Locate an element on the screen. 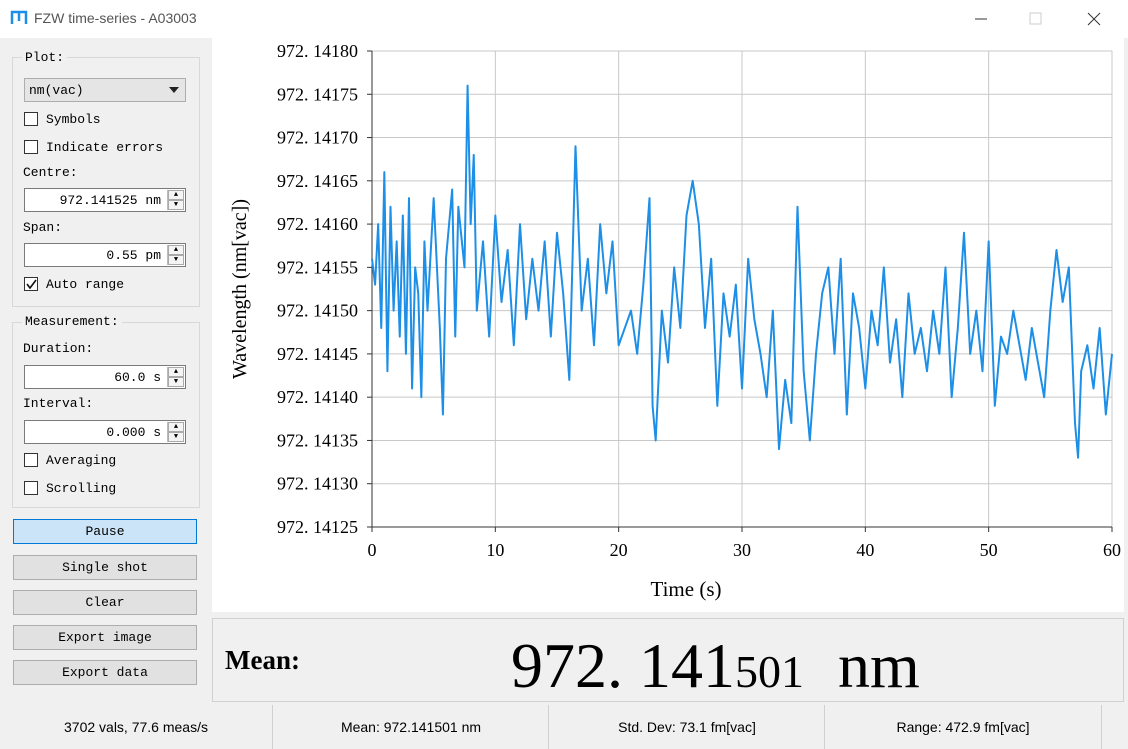 Image resolution: width=1128 pixels, height=749 pixels. x-tick-label: 30 is located at coordinates (742, 550).